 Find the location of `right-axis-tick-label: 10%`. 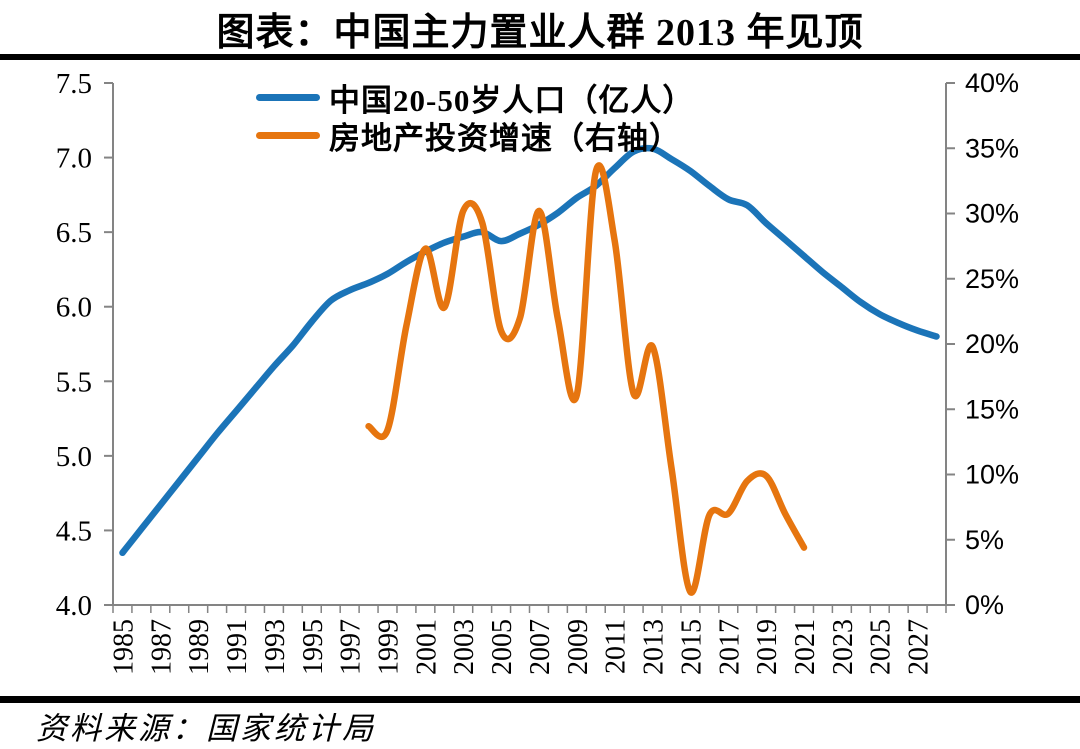

right-axis-tick-label: 10% is located at coordinates (992, 475).